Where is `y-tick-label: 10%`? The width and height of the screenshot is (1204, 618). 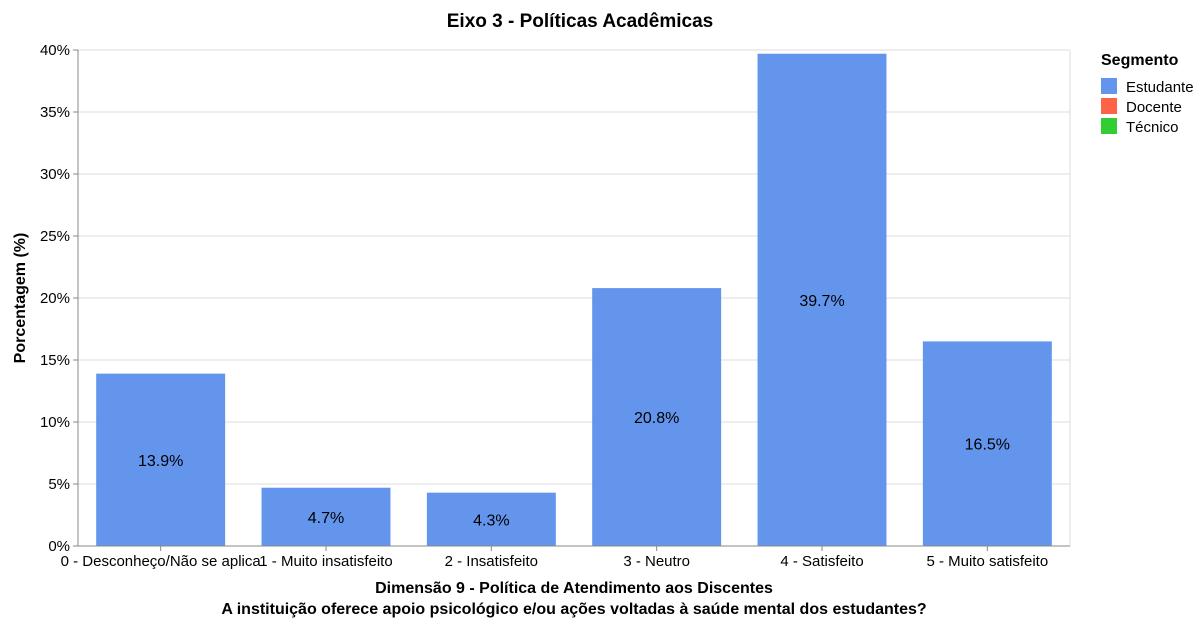
y-tick-label: 10% is located at coordinates (55, 422).